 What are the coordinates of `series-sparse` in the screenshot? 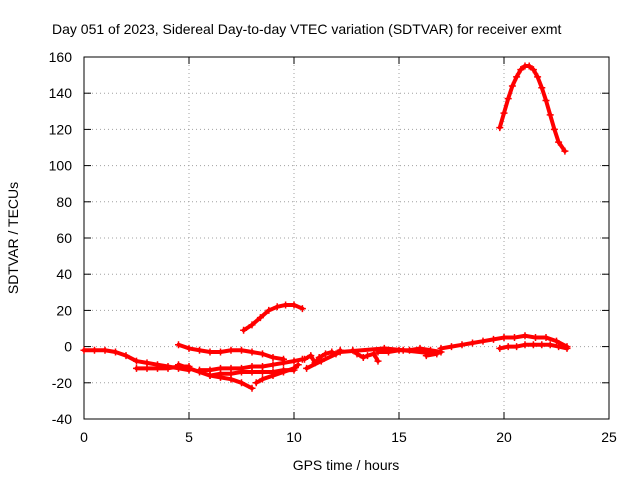 It's located at (372, 358).